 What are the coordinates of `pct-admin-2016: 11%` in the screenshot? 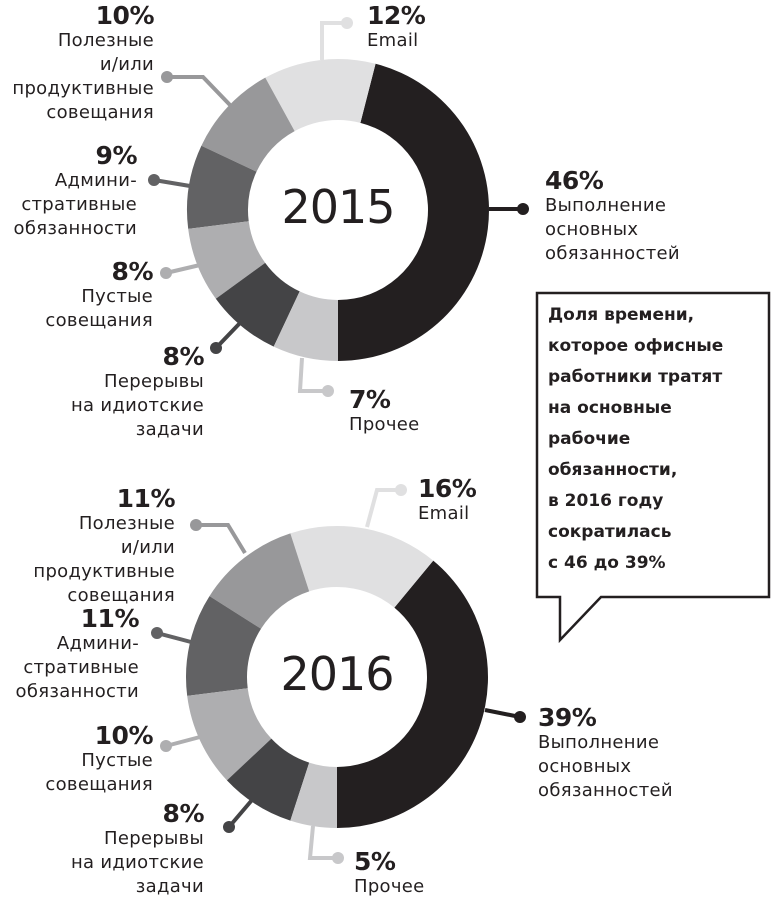 It's located at (110, 618).